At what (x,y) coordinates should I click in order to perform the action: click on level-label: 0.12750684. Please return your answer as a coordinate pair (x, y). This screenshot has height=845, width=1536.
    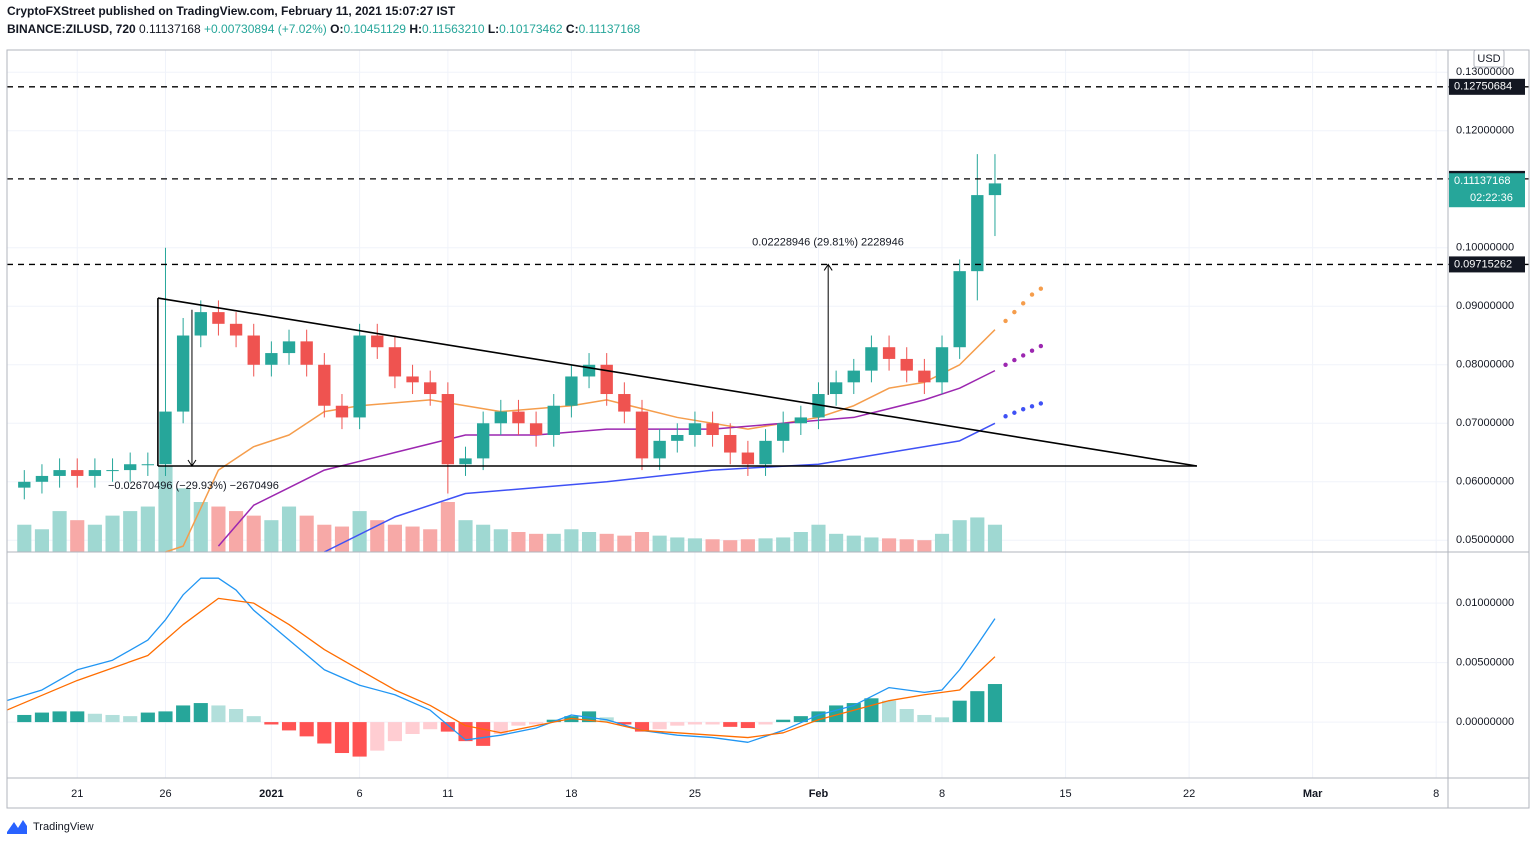
    Looking at the image, I should click on (1483, 87).